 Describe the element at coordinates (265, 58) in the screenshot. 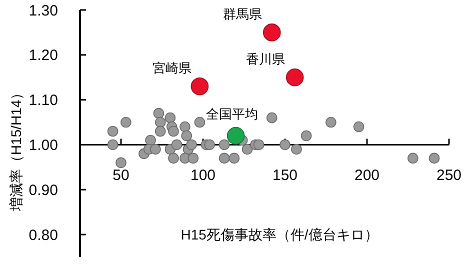

I see `annotation: 香川県` at that location.